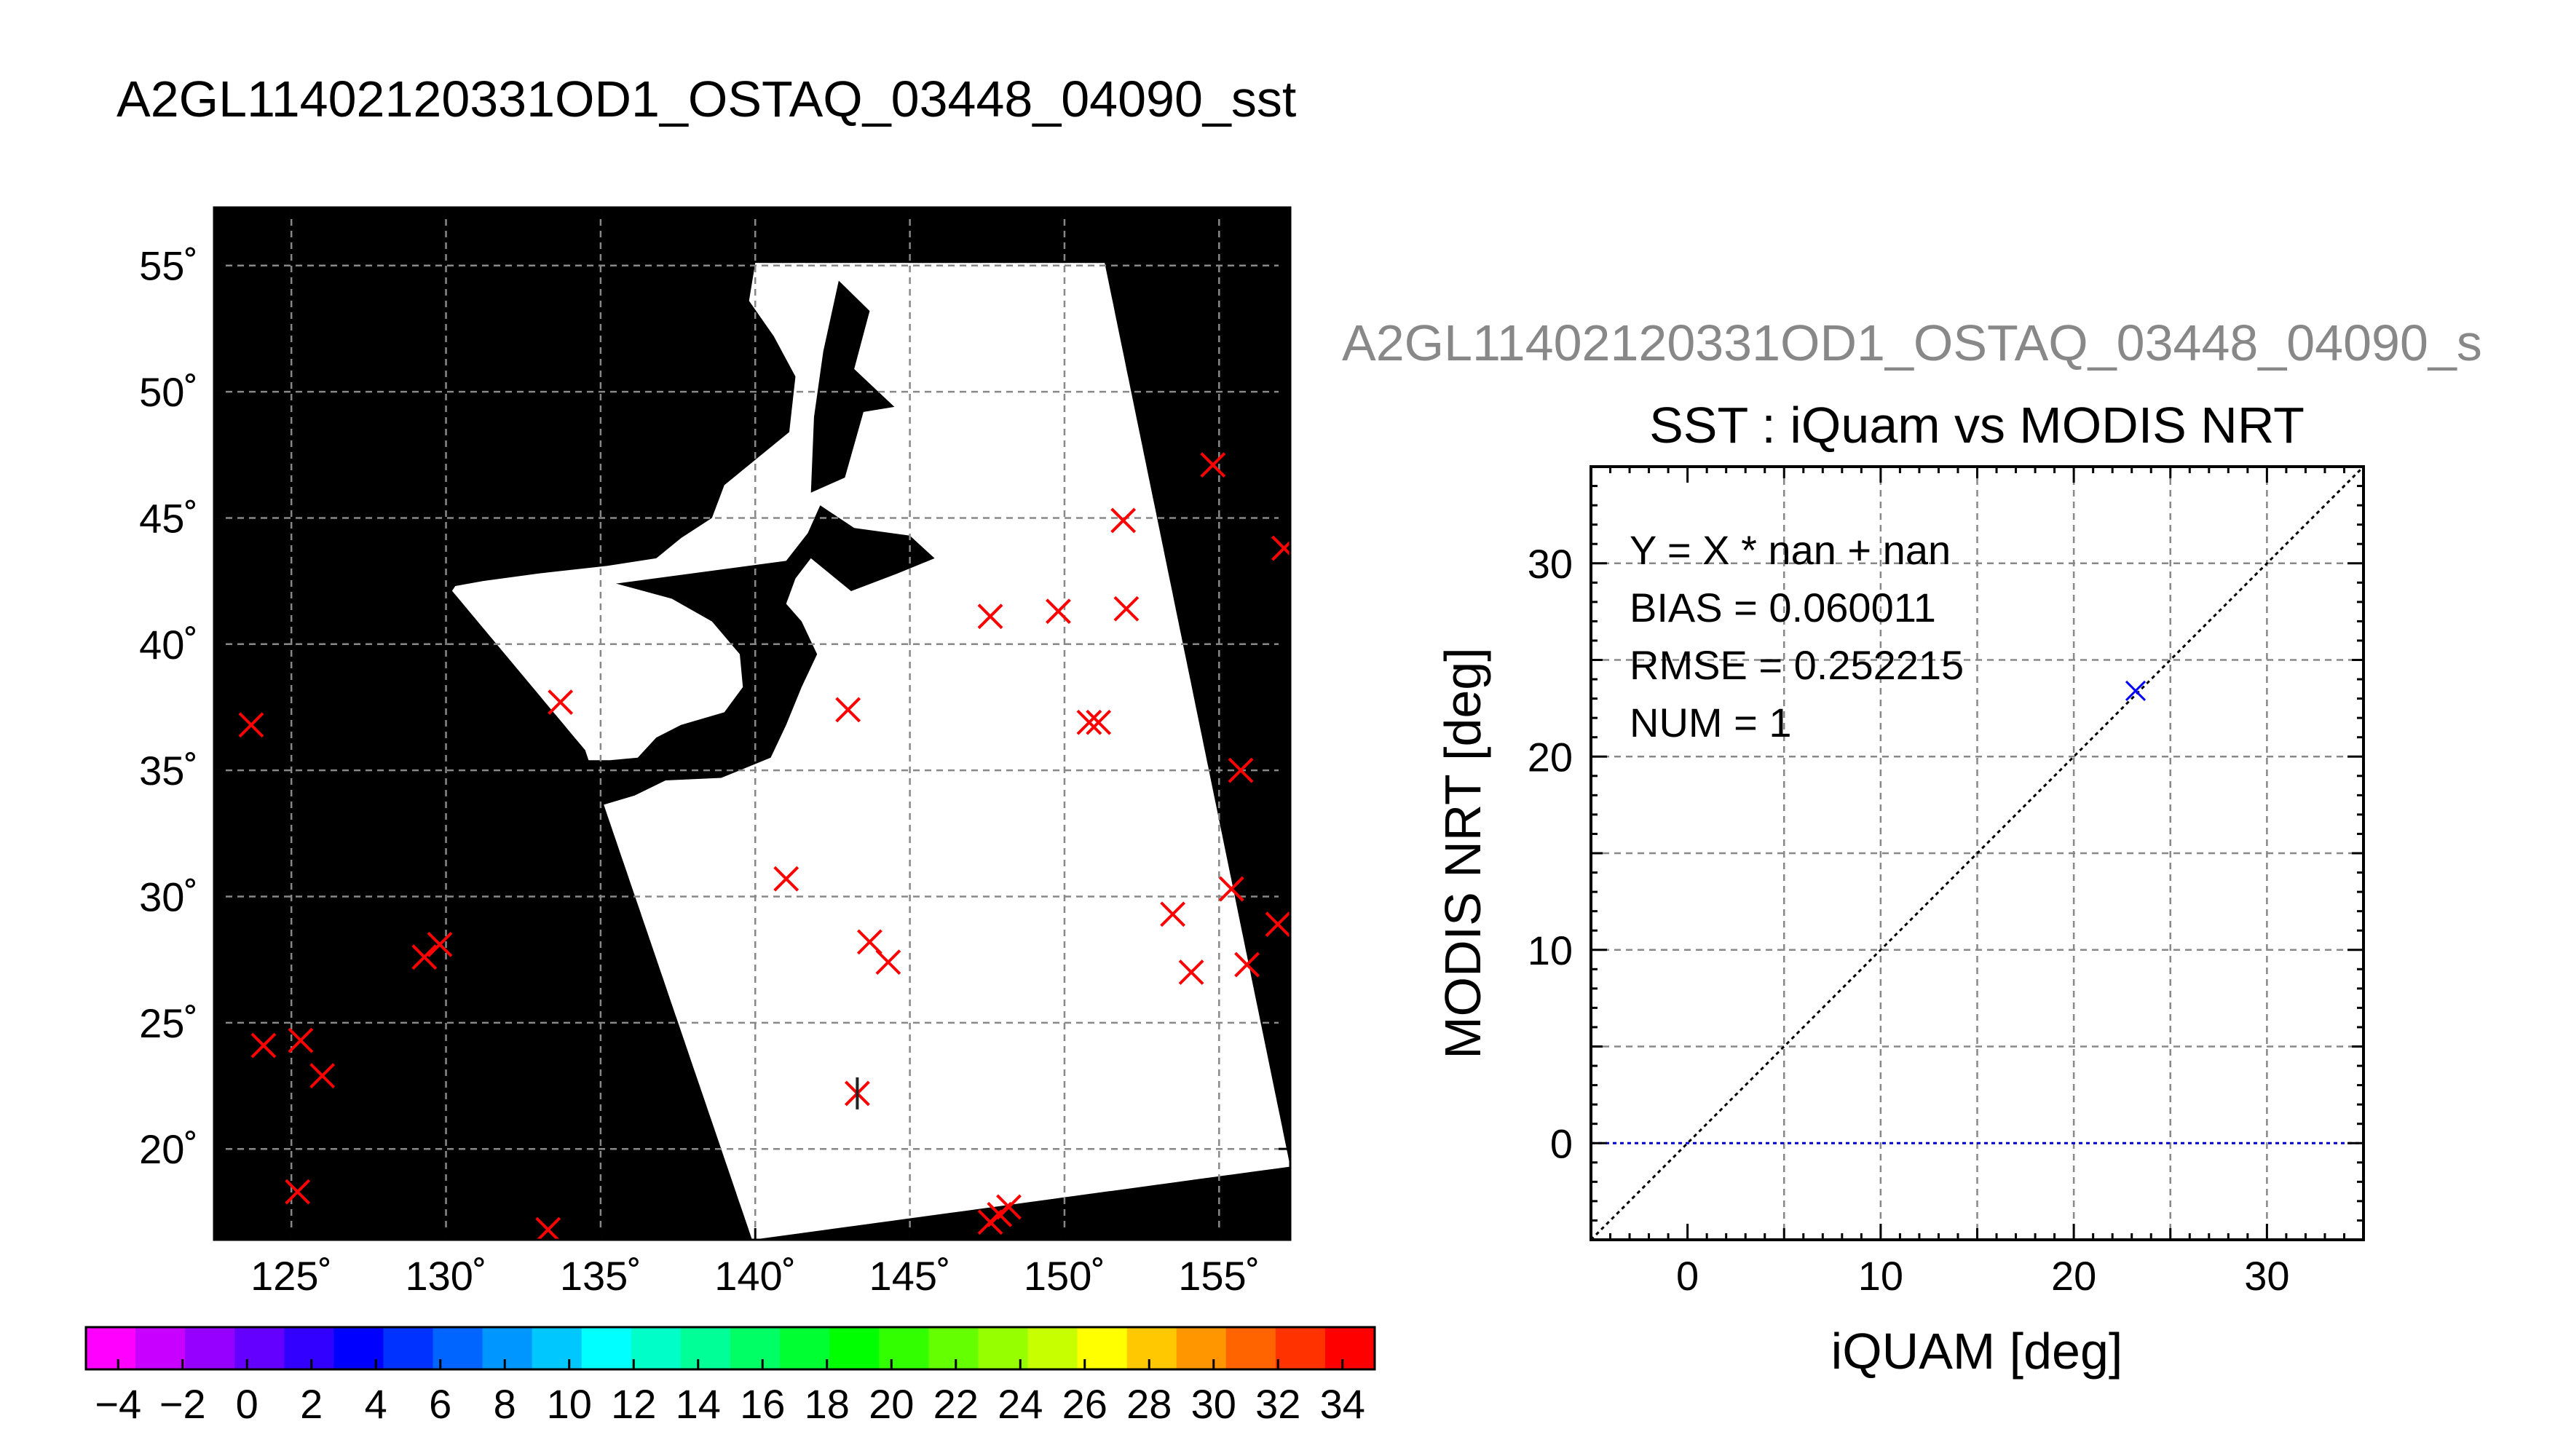 The height and width of the screenshot is (1456, 2555). I want to click on colorbar-tick-label: 8, so click(505, 1404).